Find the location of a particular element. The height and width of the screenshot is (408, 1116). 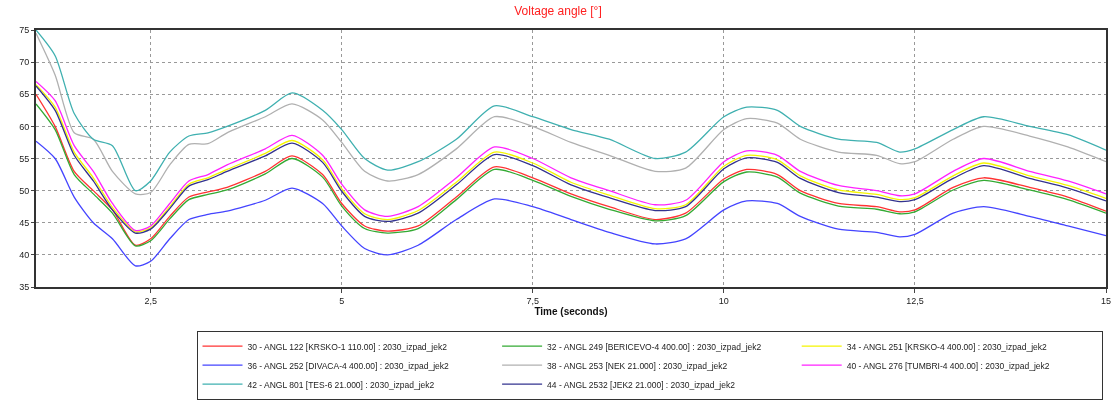

legend-label: 34 - ANGL 251 [KRSKO-4 400.00] : 2030_izpad_jek2 is located at coordinates (947, 346).